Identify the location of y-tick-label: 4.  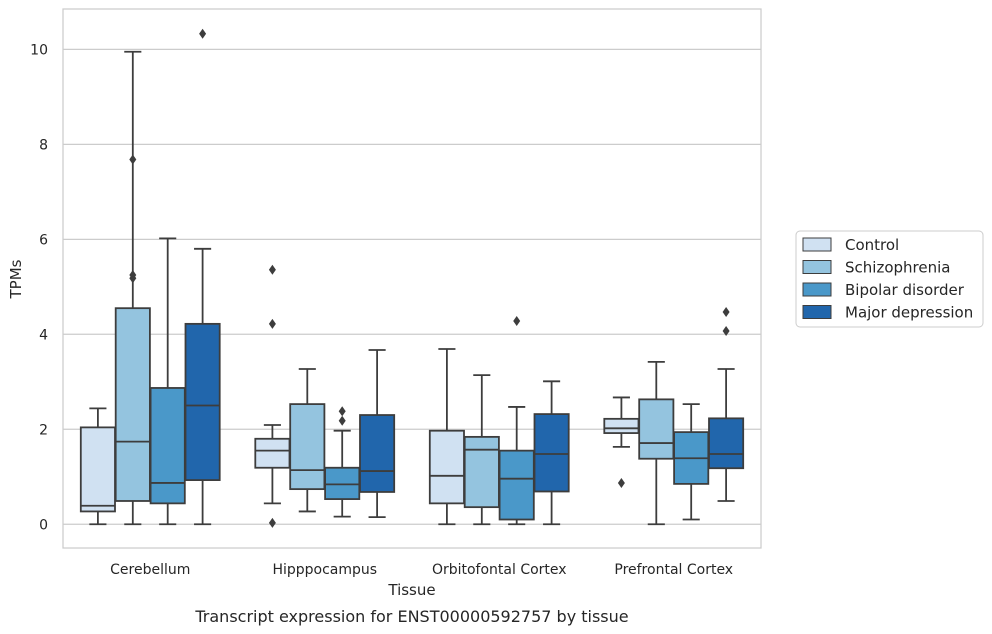
(43, 335).